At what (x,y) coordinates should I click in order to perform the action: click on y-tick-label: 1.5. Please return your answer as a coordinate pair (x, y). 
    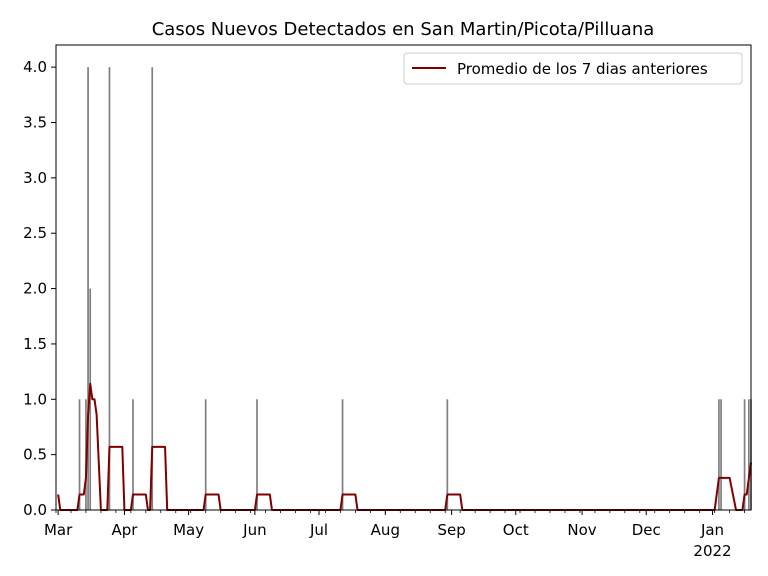
    Looking at the image, I should click on (35, 344).